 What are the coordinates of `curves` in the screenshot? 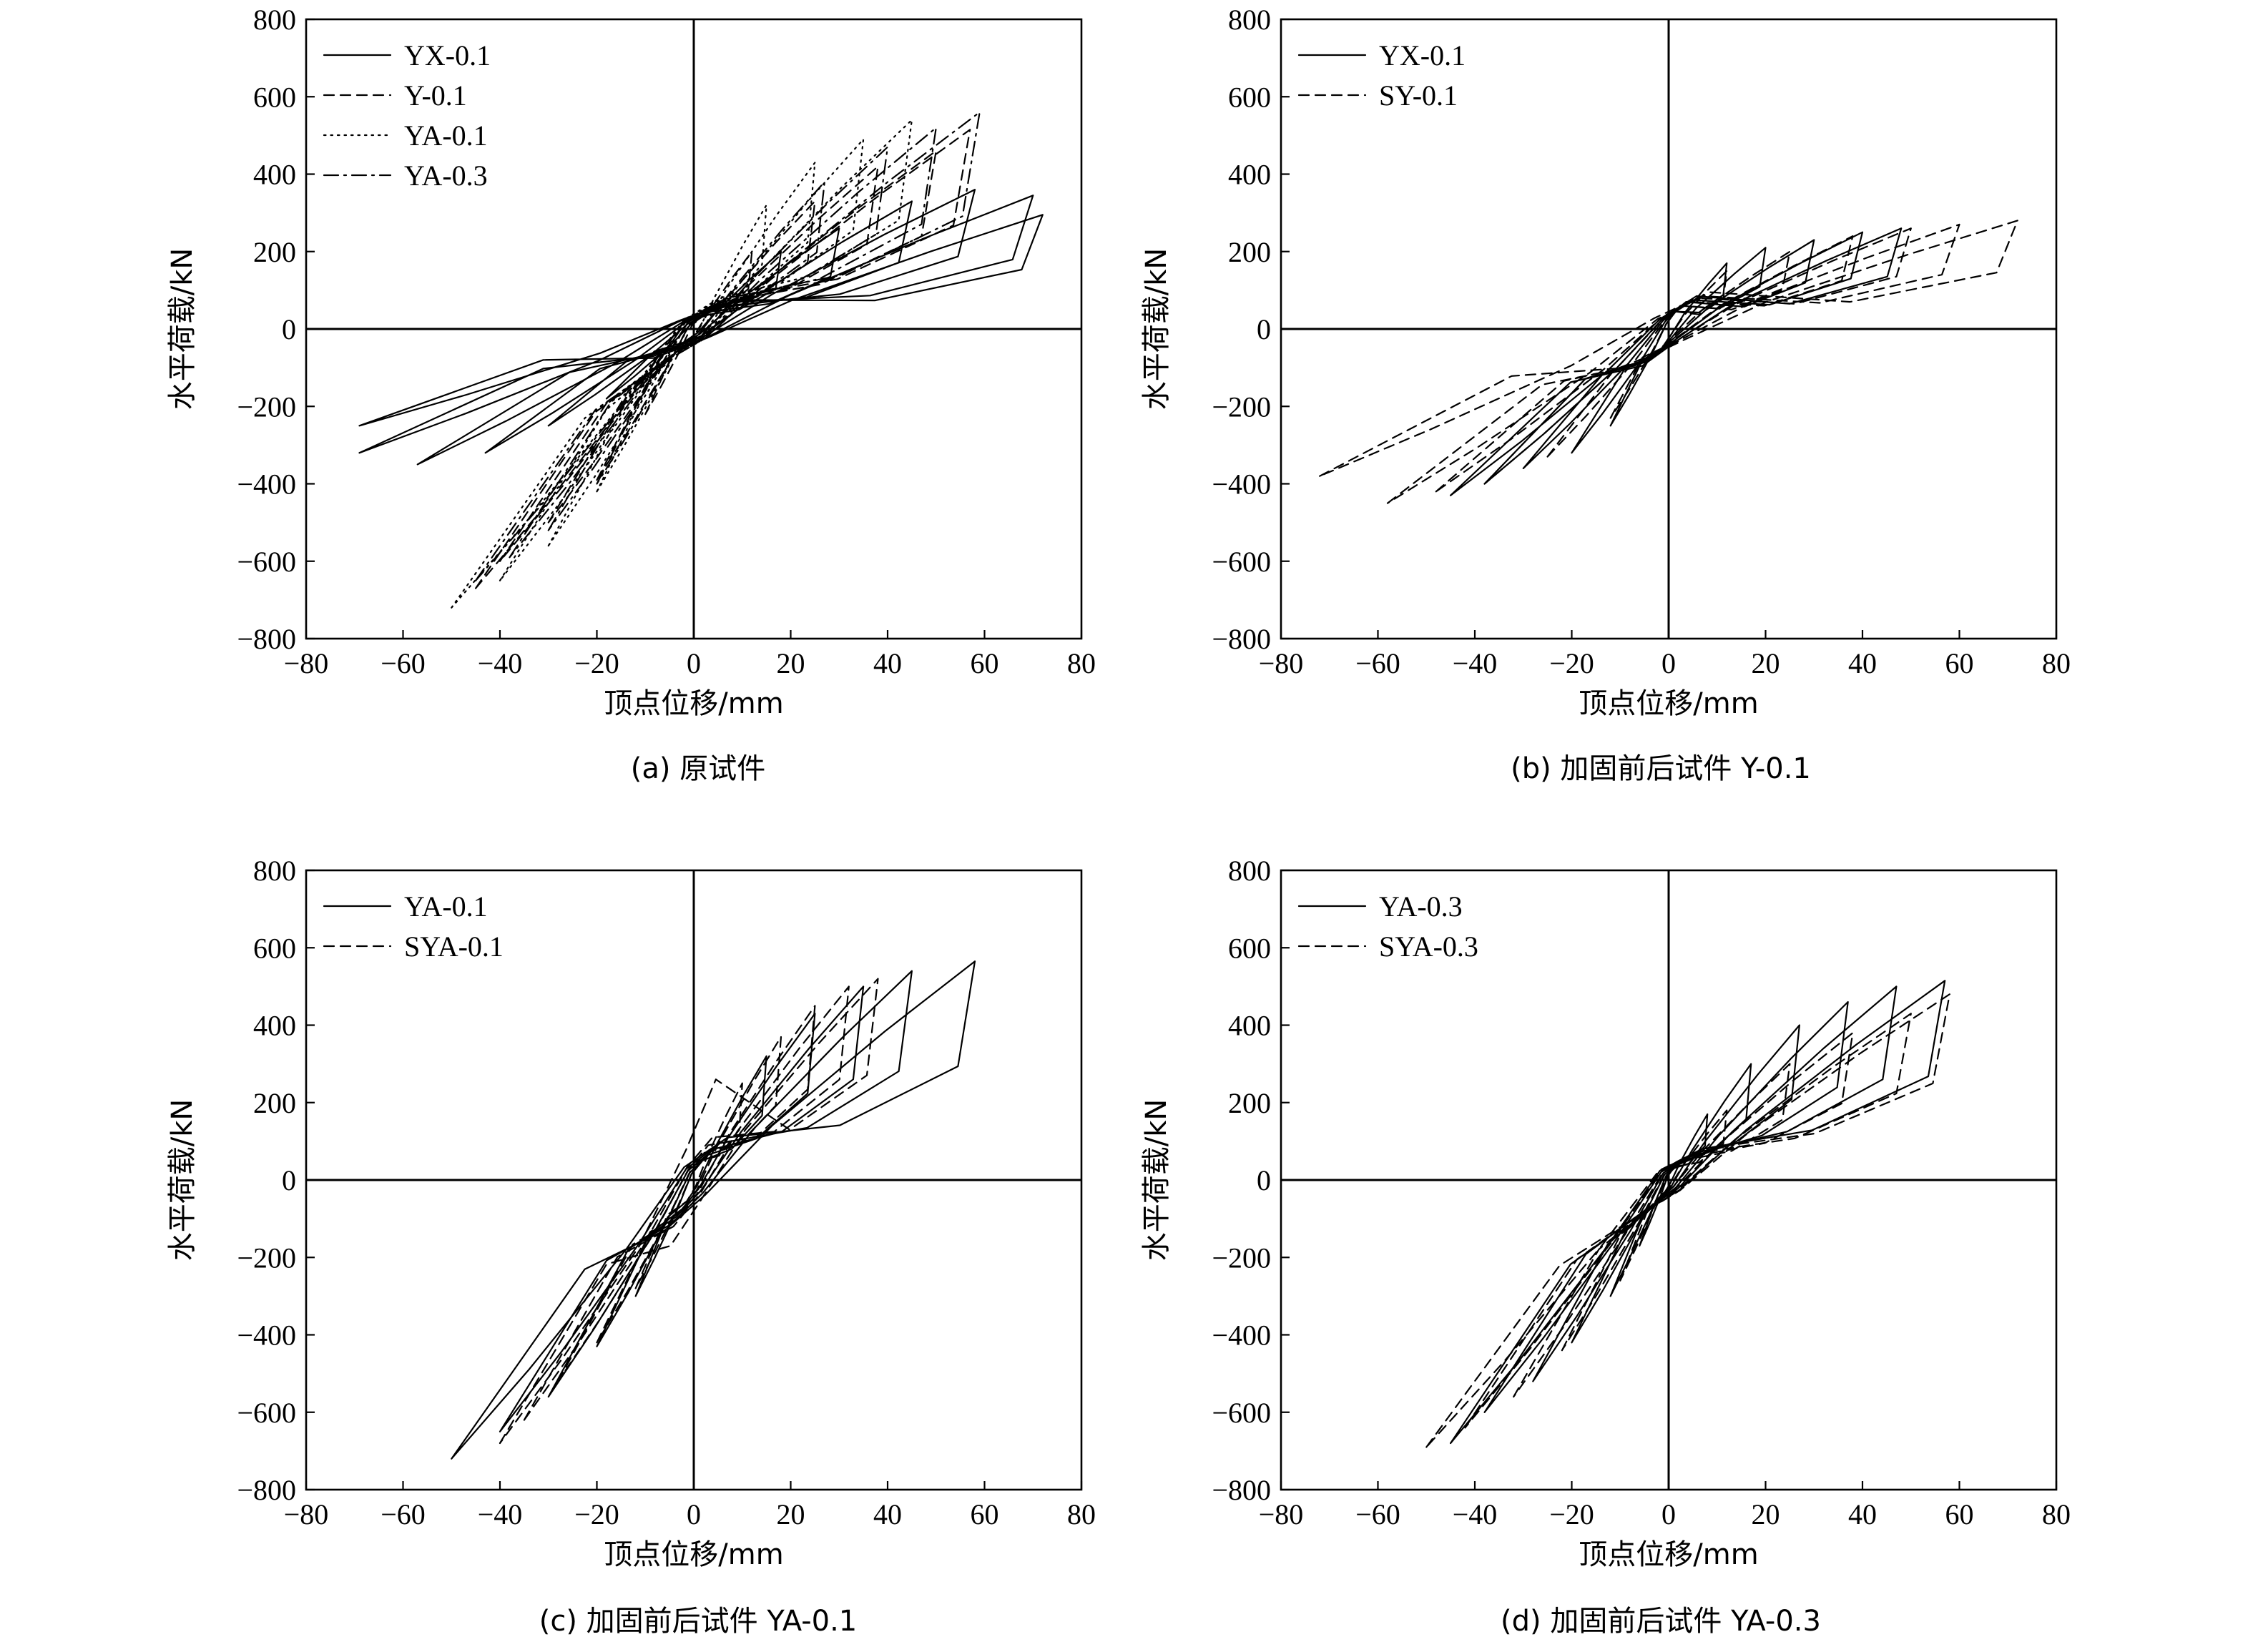 It's located at (713, 1210).